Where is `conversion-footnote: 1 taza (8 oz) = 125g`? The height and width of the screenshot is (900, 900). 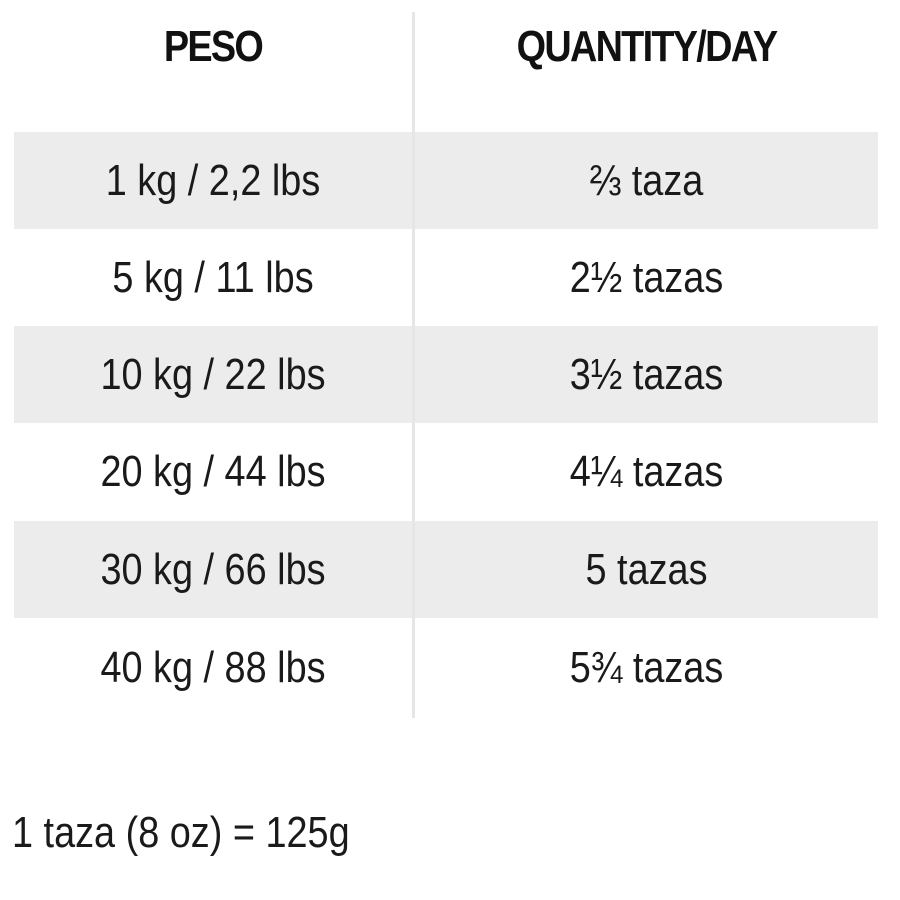
conversion-footnote: 1 taza (8 oz) = 125g is located at coordinates (181, 832).